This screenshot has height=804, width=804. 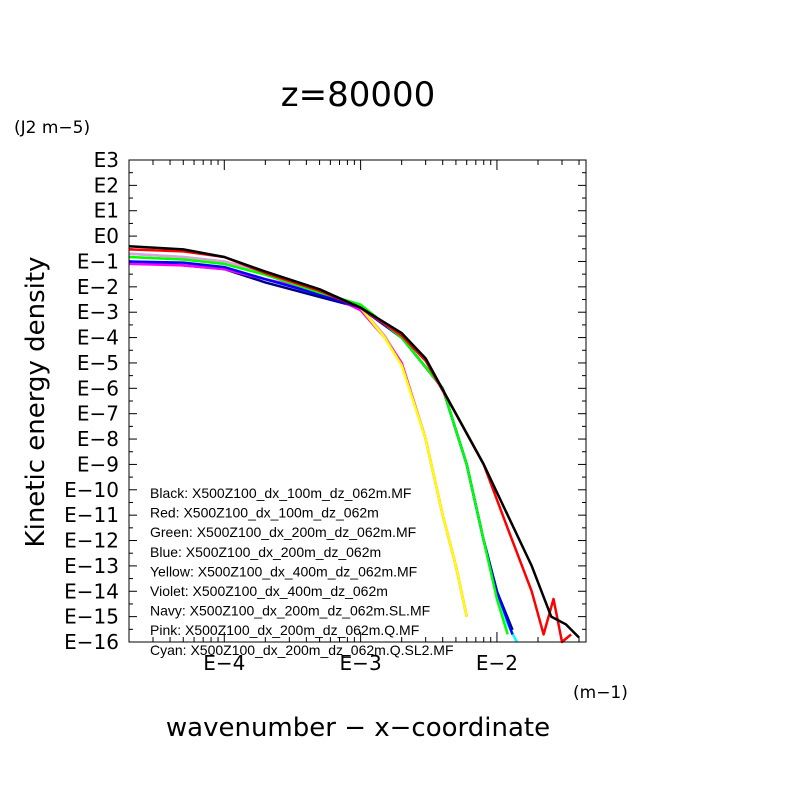 I want to click on y-tick-label: E−4, so click(x=98, y=338).